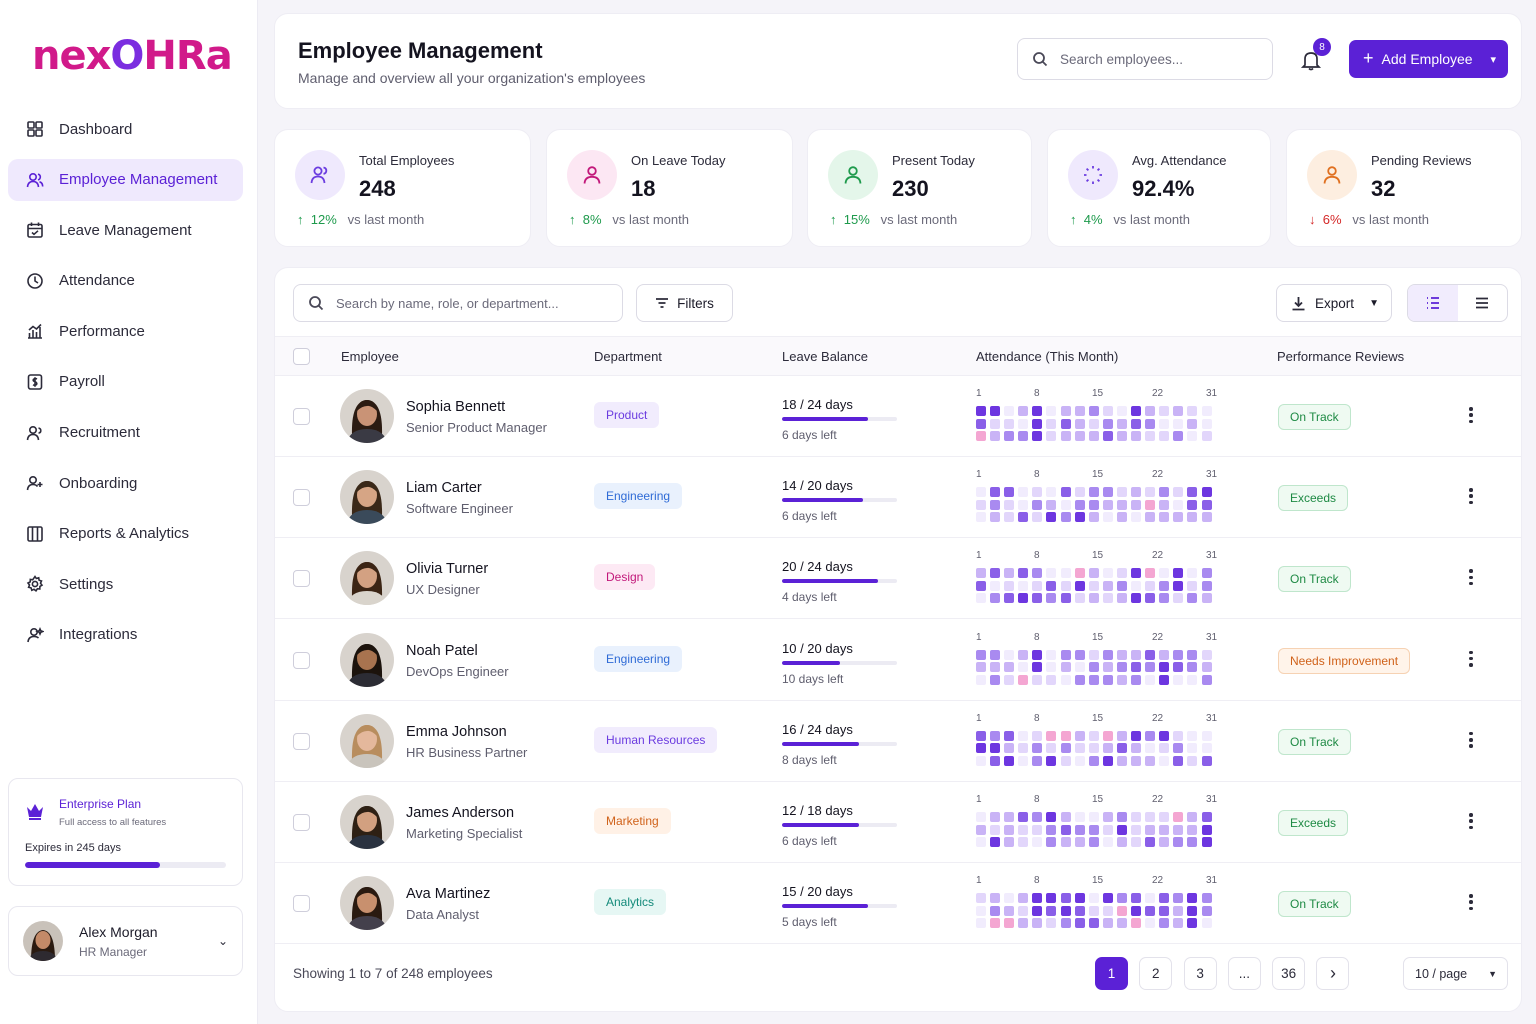 This screenshot has width=1536, height=1024. Describe the element at coordinates (1341, 356) in the screenshot. I see `col-performance: Performance Reviews` at that location.